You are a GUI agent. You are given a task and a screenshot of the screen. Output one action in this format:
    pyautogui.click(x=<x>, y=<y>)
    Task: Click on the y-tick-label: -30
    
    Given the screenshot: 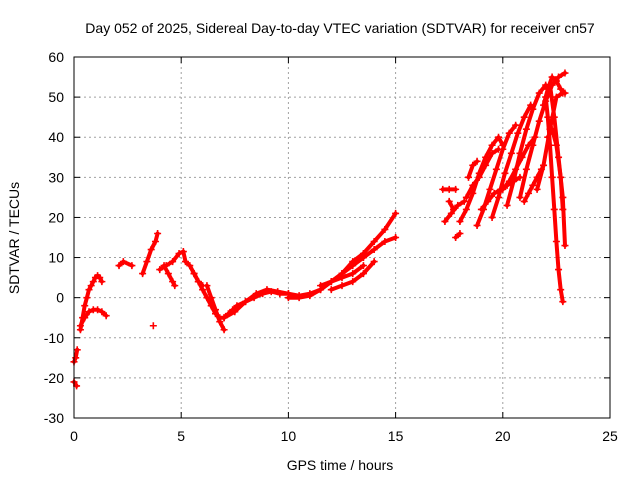 What is the action you would take?
    pyautogui.click(x=54, y=418)
    